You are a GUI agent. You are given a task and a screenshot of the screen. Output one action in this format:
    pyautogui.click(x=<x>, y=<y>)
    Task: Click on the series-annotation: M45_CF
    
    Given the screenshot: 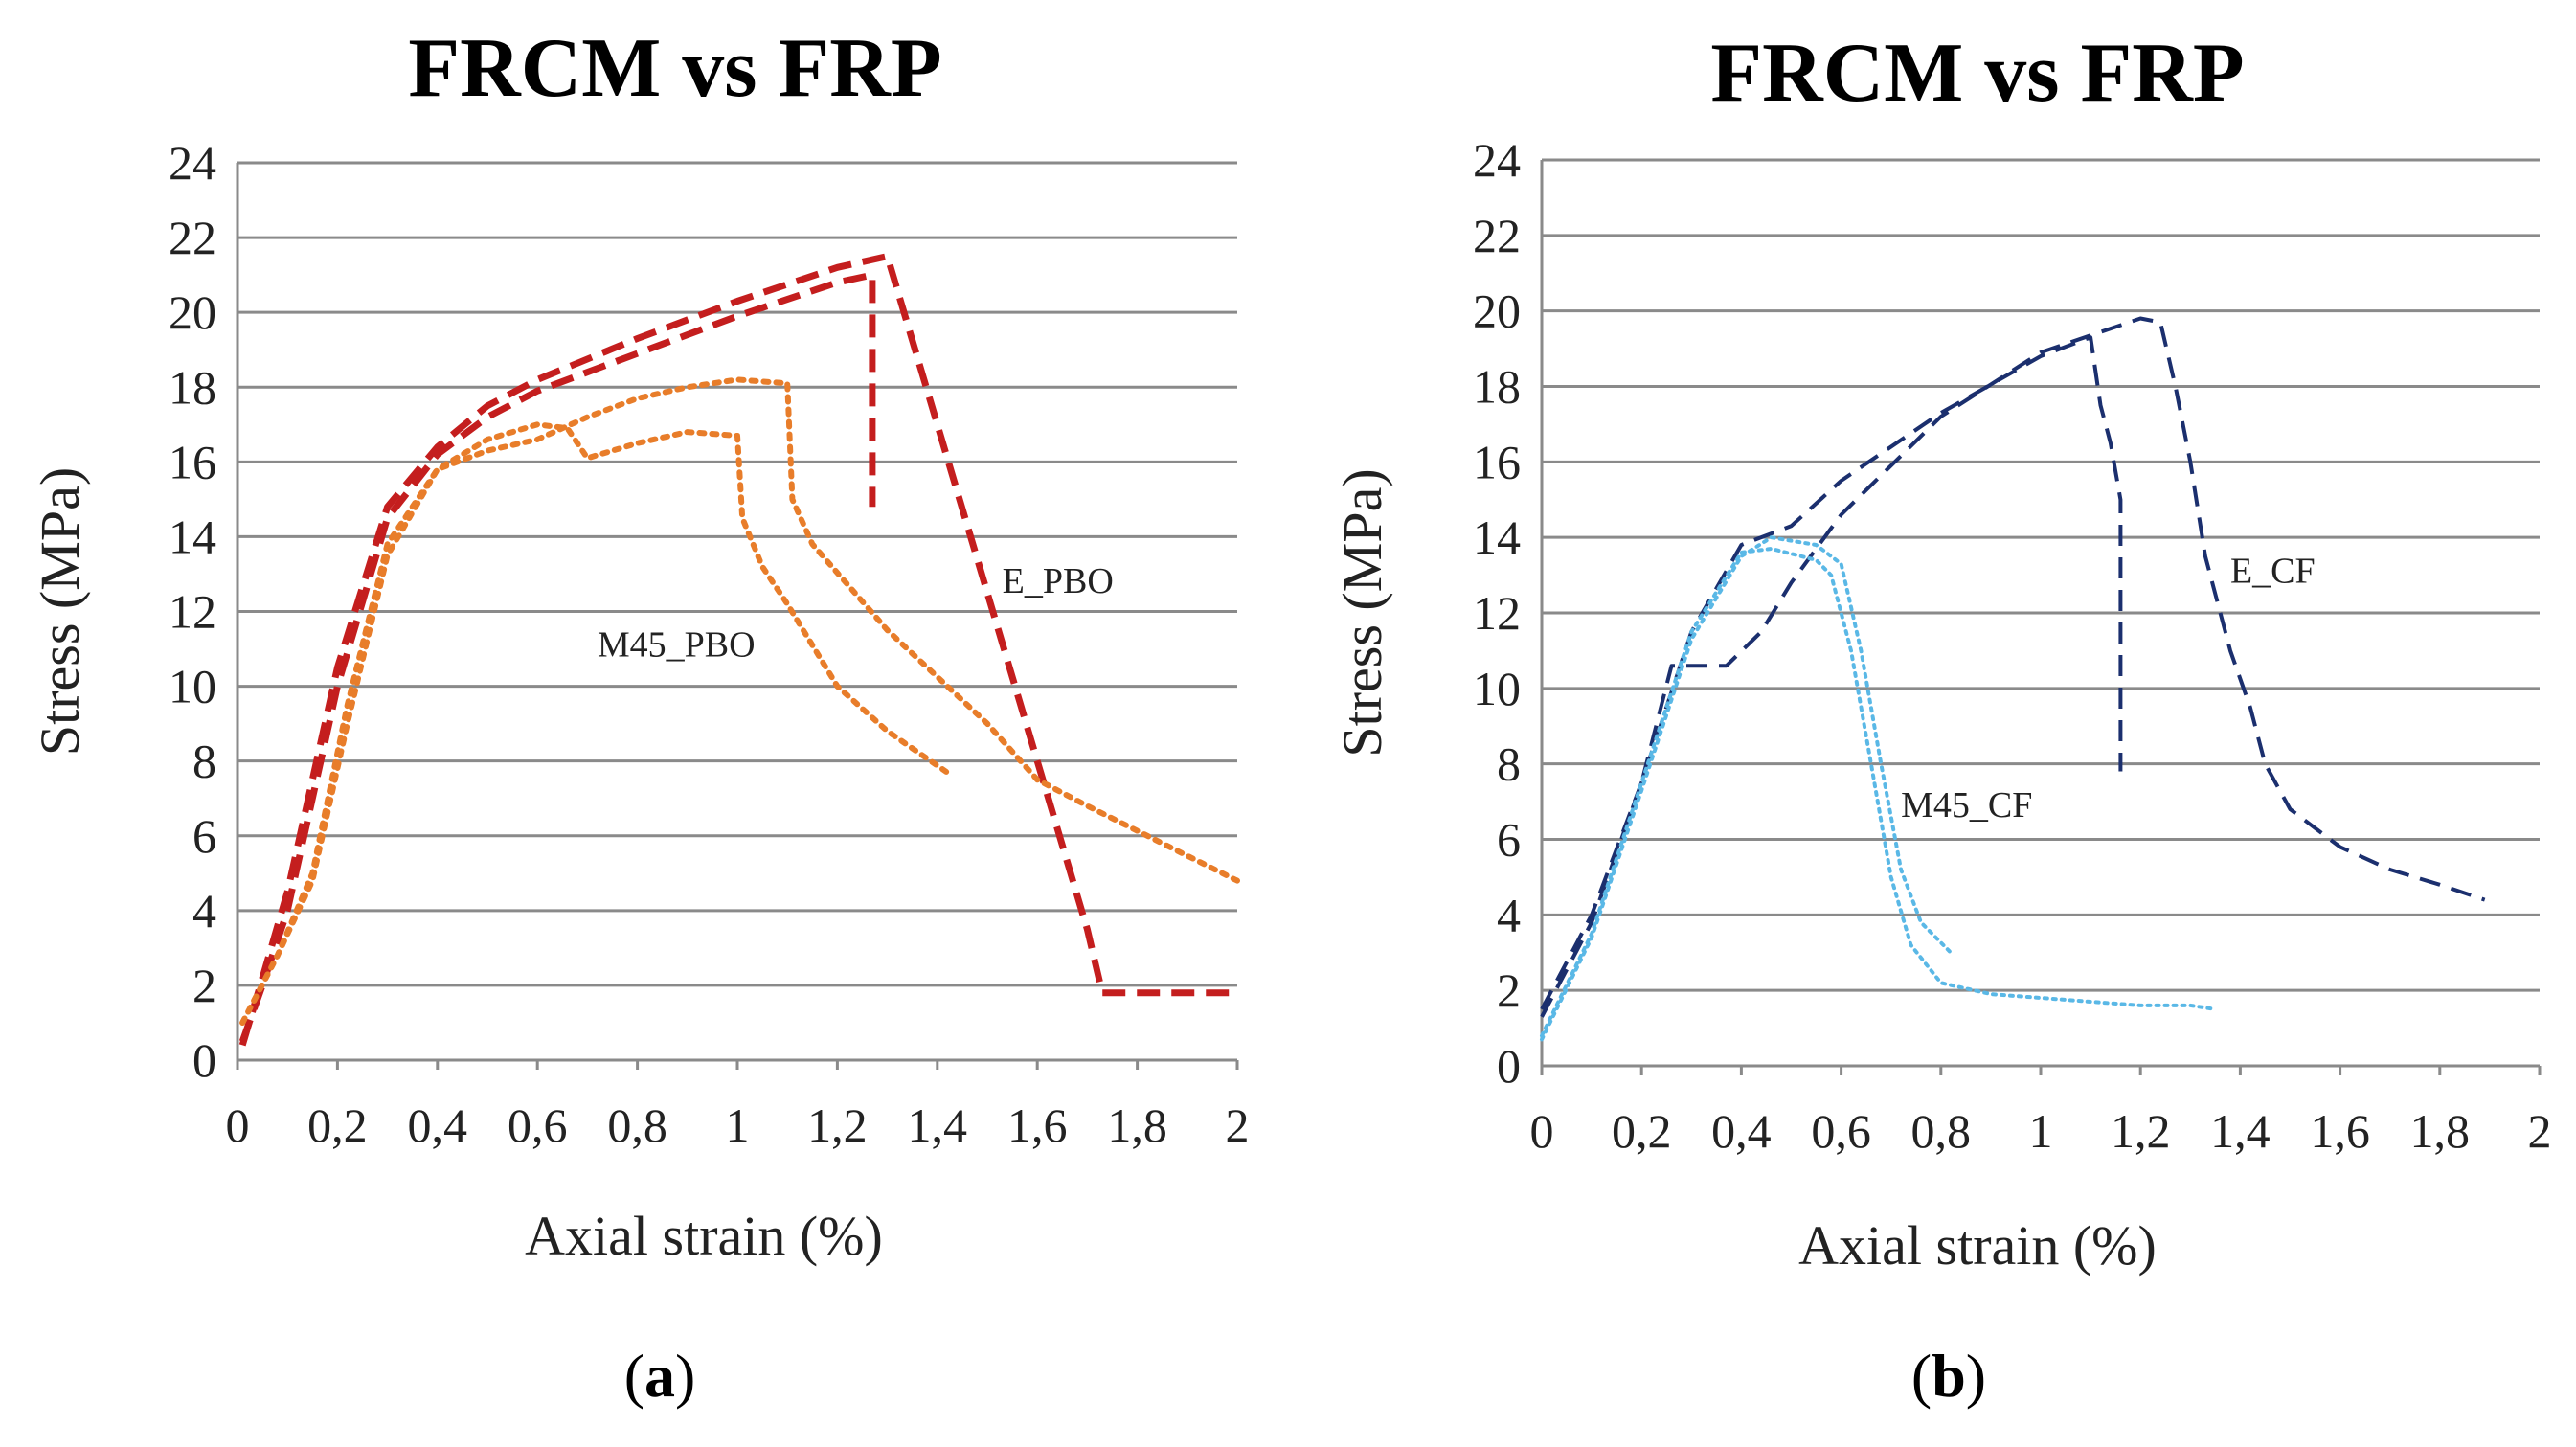 What is the action you would take?
    pyautogui.click(x=1967, y=805)
    